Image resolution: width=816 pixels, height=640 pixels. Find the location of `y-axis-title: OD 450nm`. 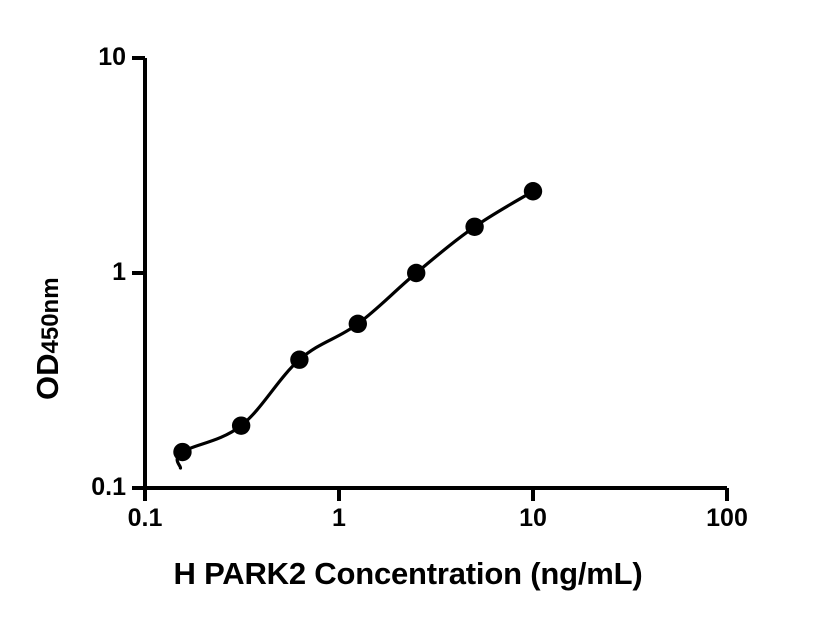

y-axis-title: OD 450nm is located at coordinates (54, 230).